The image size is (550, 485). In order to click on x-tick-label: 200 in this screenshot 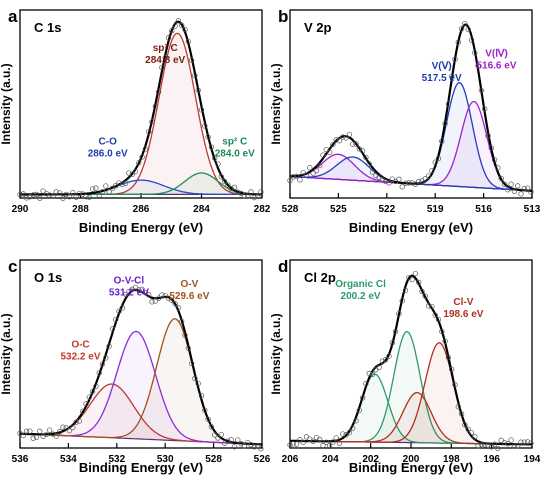, I will do `click(411, 459)`.